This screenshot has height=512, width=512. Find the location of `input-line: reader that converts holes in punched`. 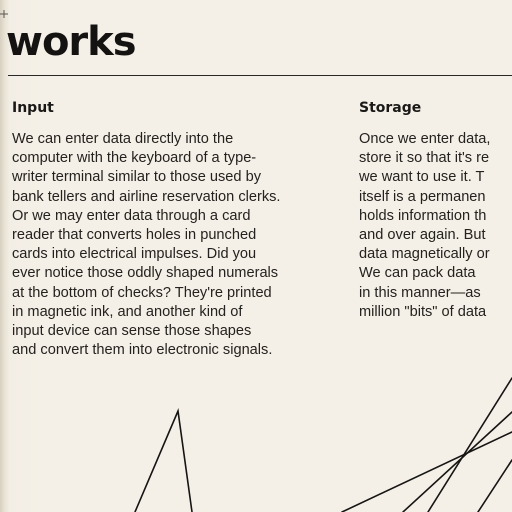

input-line: reader that converts holes in punched is located at coordinates (134, 235).